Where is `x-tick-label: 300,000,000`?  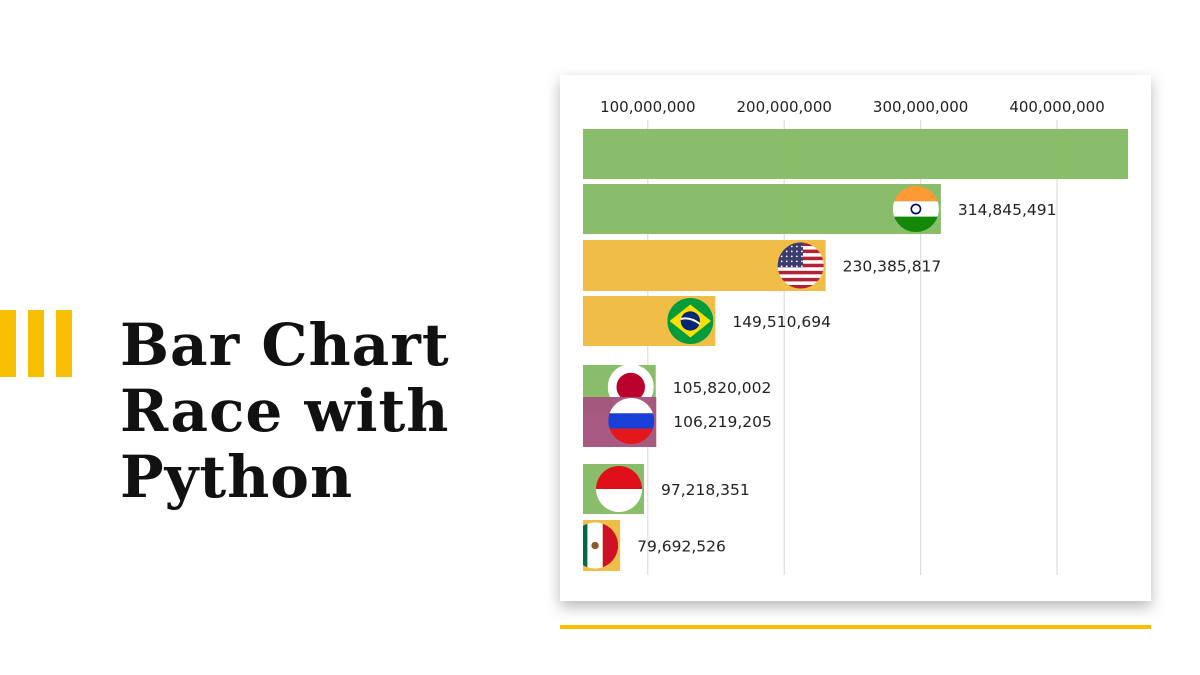 x-tick-label: 300,000,000 is located at coordinates (920, 107).